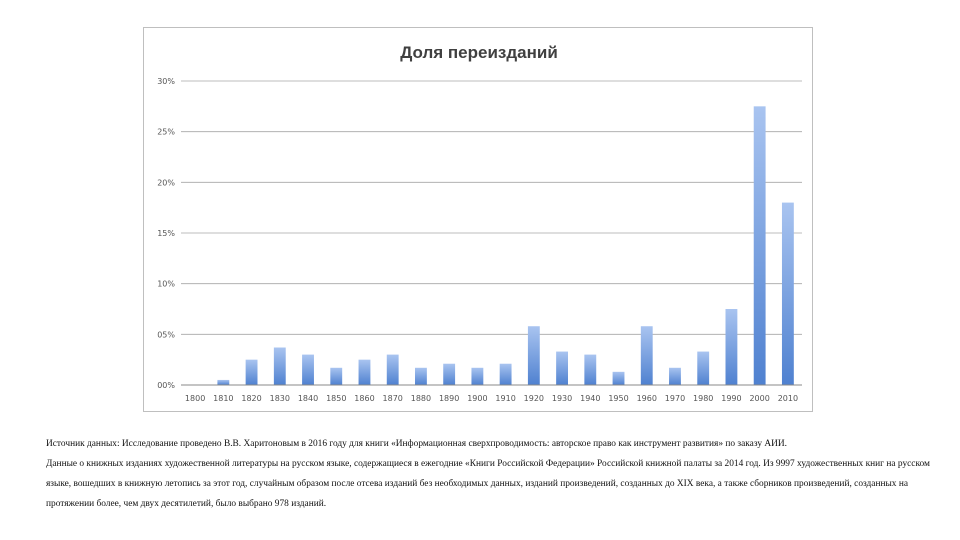  I want to click on x-tick-label: 1830, so click(280, 398).